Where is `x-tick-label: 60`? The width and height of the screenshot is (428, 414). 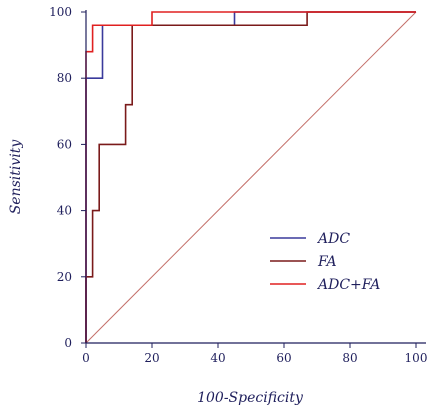 x-tick-label: 60 is located at coordinates (283, 358).